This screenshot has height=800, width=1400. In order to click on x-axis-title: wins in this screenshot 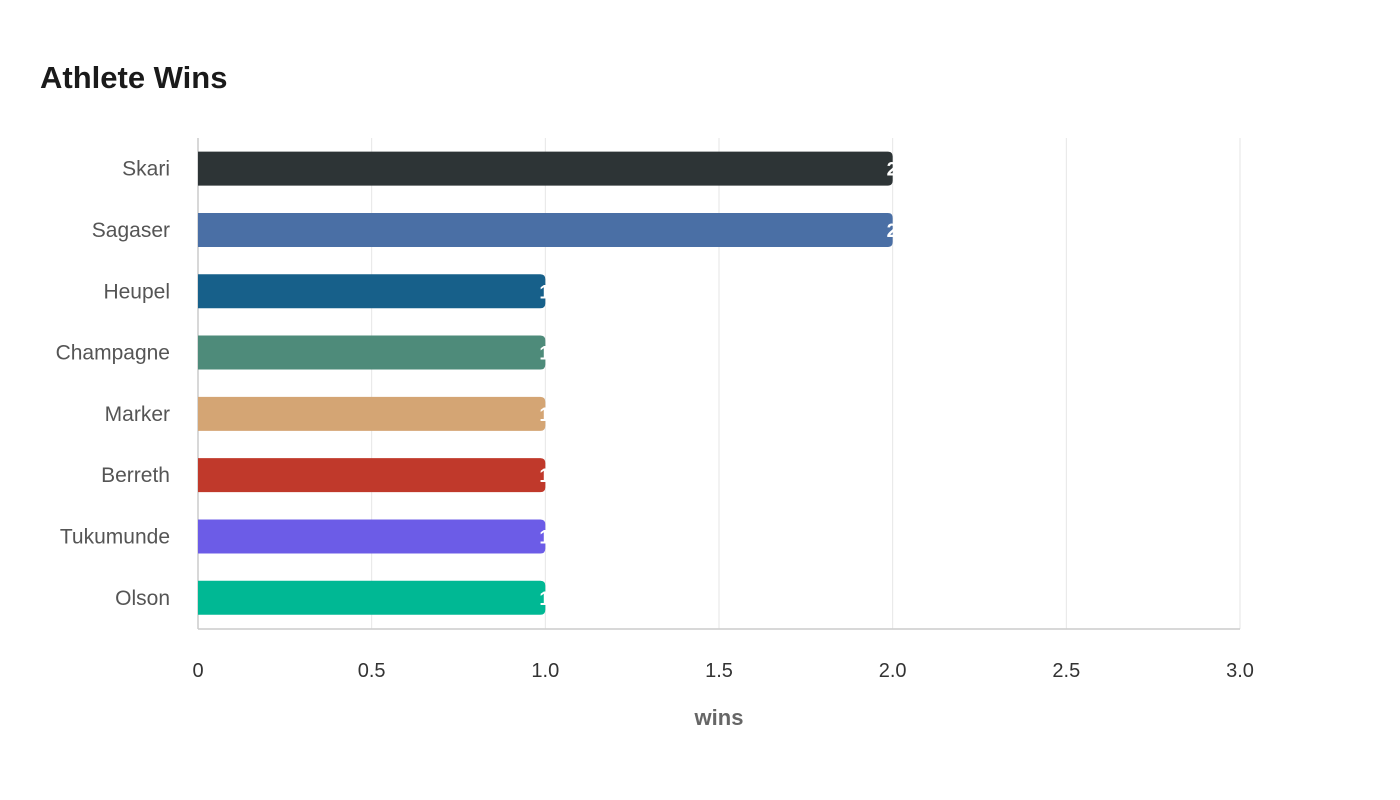, I will do `click(719, 717)`.